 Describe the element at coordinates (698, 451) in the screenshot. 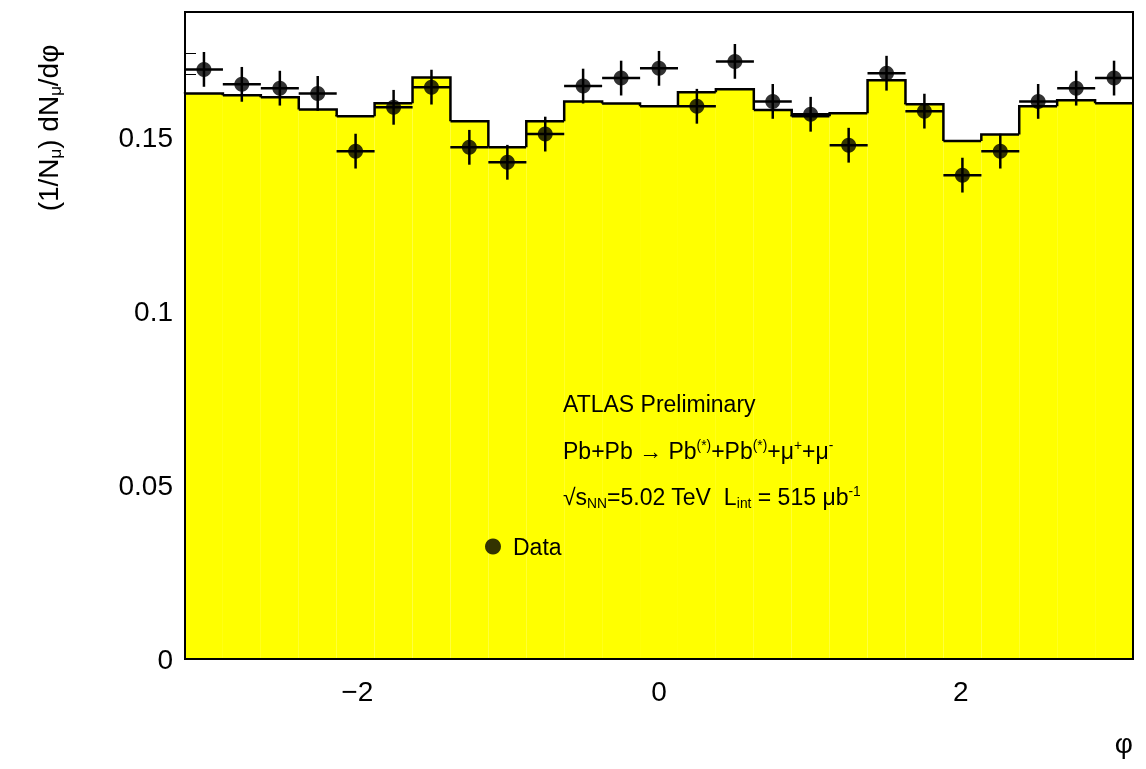

I see `annotation: Pb+Pb → Pb(*)+Pb(*)+μ++μ-` at that location.